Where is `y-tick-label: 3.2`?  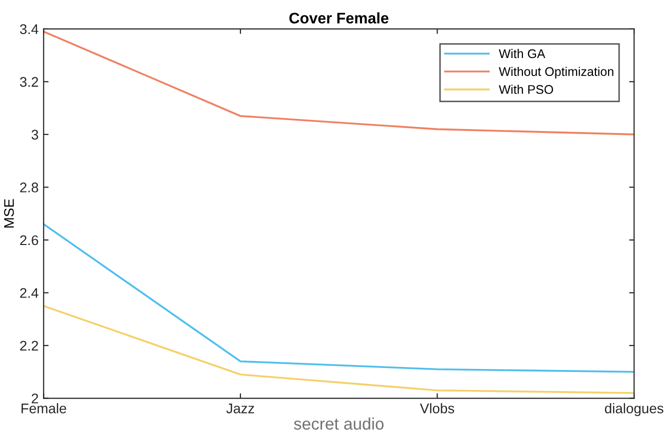 y-tick-label: 3.2 is located at coordinates (29, 82).